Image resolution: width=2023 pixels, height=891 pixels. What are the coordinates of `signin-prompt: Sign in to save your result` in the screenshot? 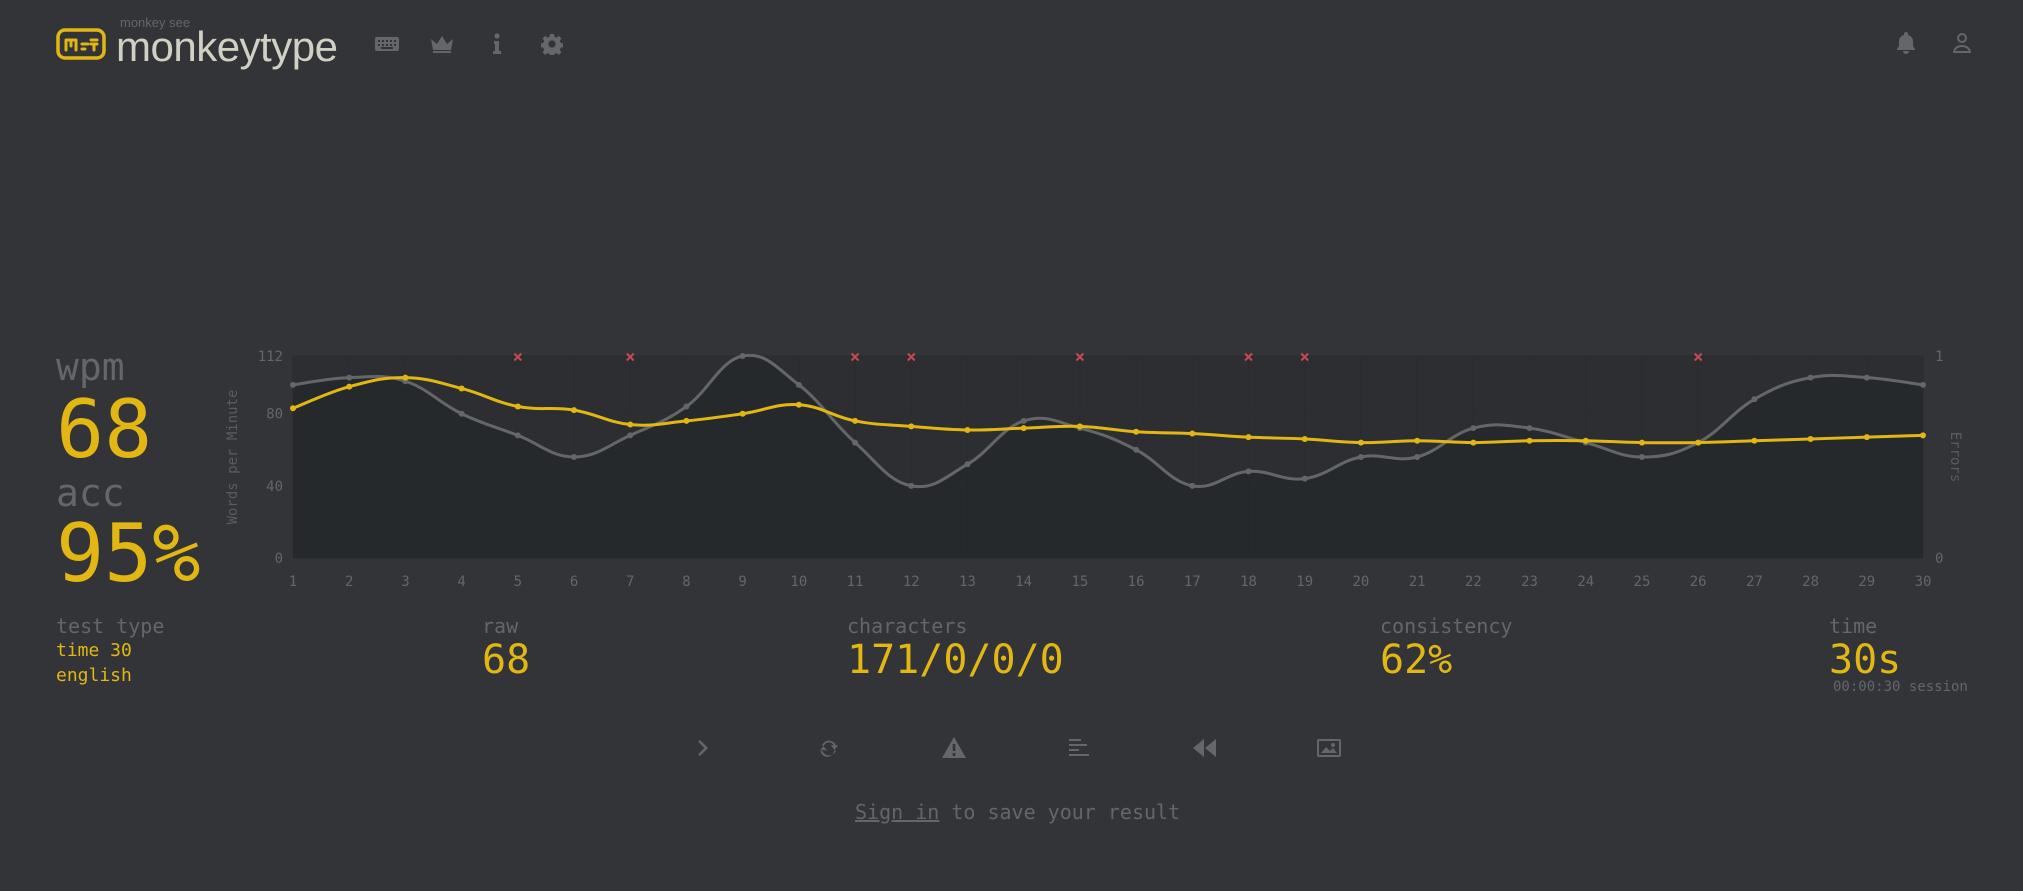 It's located at (1017, 812).